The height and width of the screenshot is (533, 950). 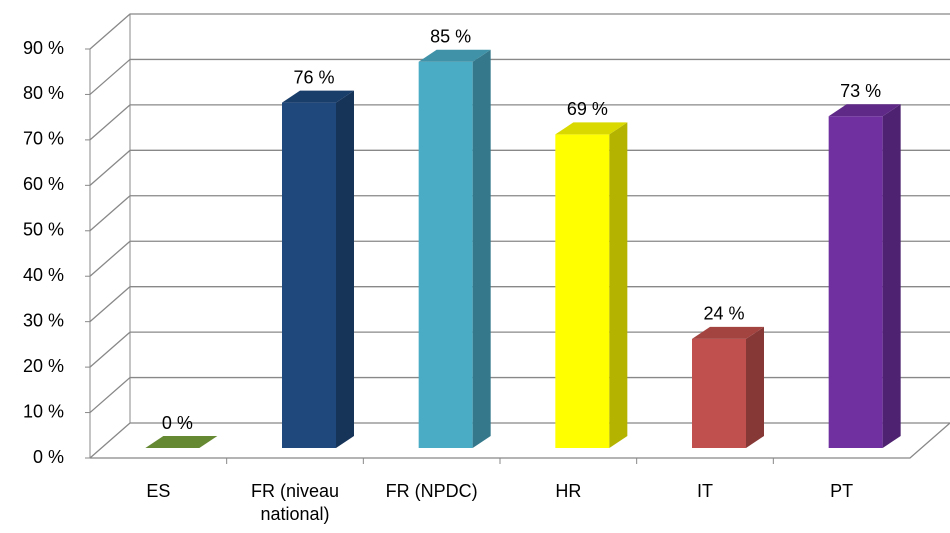 What do you see at coordinates (43, 411) in the screenshot?
I see `y-tick-label: 10 %` at bounding box center [43, 411].